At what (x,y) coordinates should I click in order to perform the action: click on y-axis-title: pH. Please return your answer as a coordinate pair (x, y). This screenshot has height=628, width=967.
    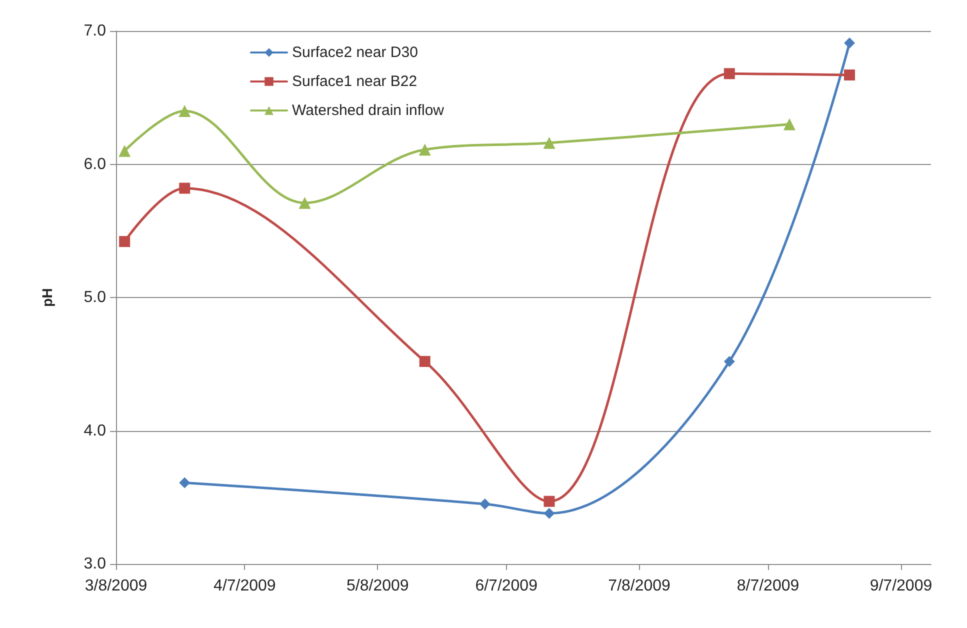
    Looking at the image, I should click on (47, 297).